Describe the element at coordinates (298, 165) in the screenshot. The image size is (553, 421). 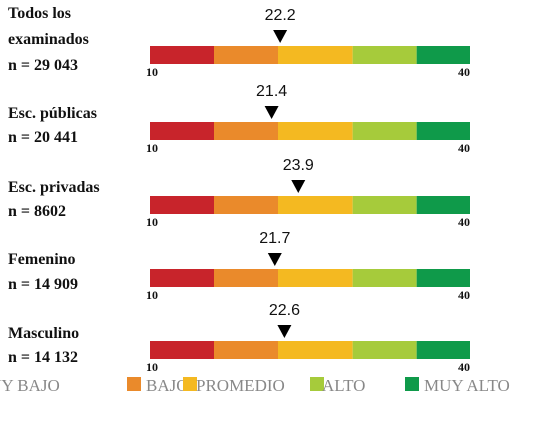
I see `value-label: 23.9` at that location.